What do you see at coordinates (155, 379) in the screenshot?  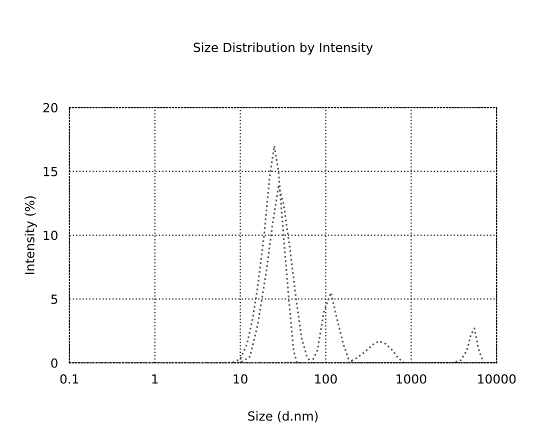 I see `x-tick-label: 1` at bounding box center [155, 379].